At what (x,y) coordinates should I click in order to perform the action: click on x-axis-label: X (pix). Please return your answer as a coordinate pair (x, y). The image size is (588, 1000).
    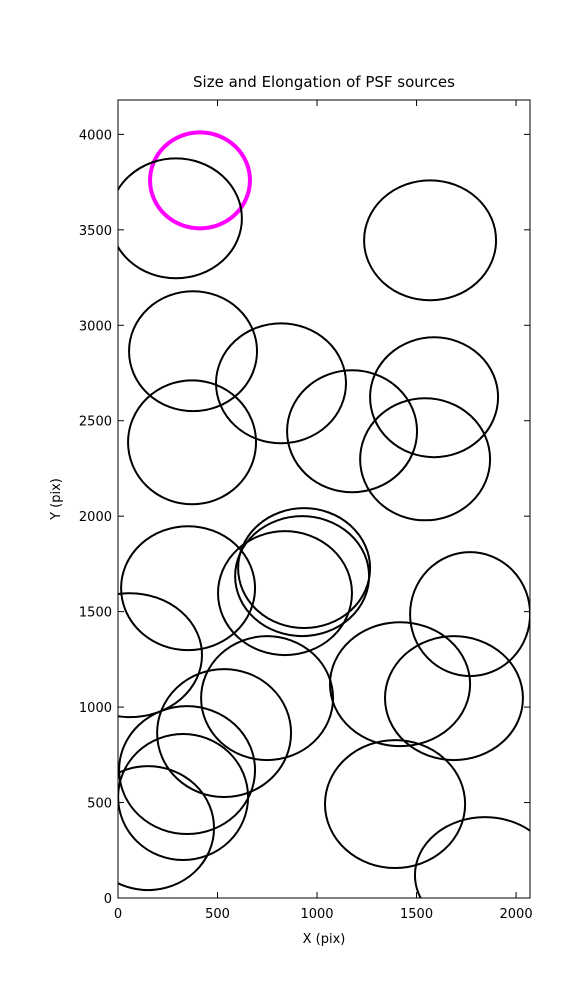
    Looking at the image, I should click on (324, 939).